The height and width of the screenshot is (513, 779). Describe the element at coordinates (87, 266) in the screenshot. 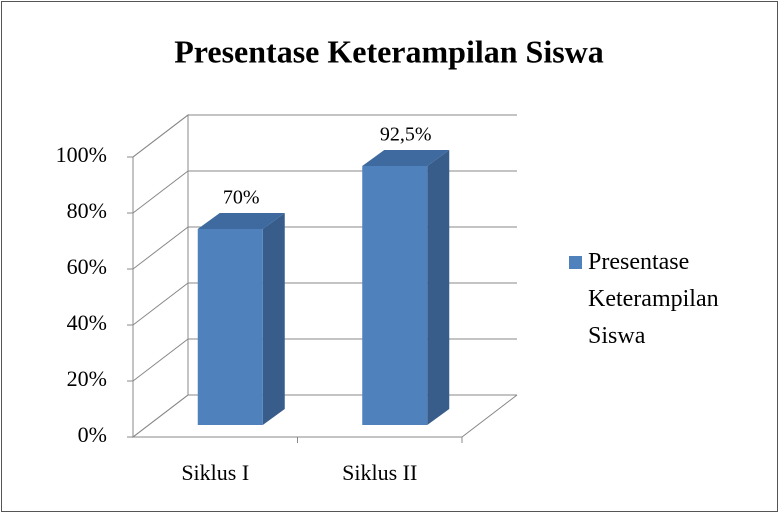

I see `y-tick-label: 60%` at that location.